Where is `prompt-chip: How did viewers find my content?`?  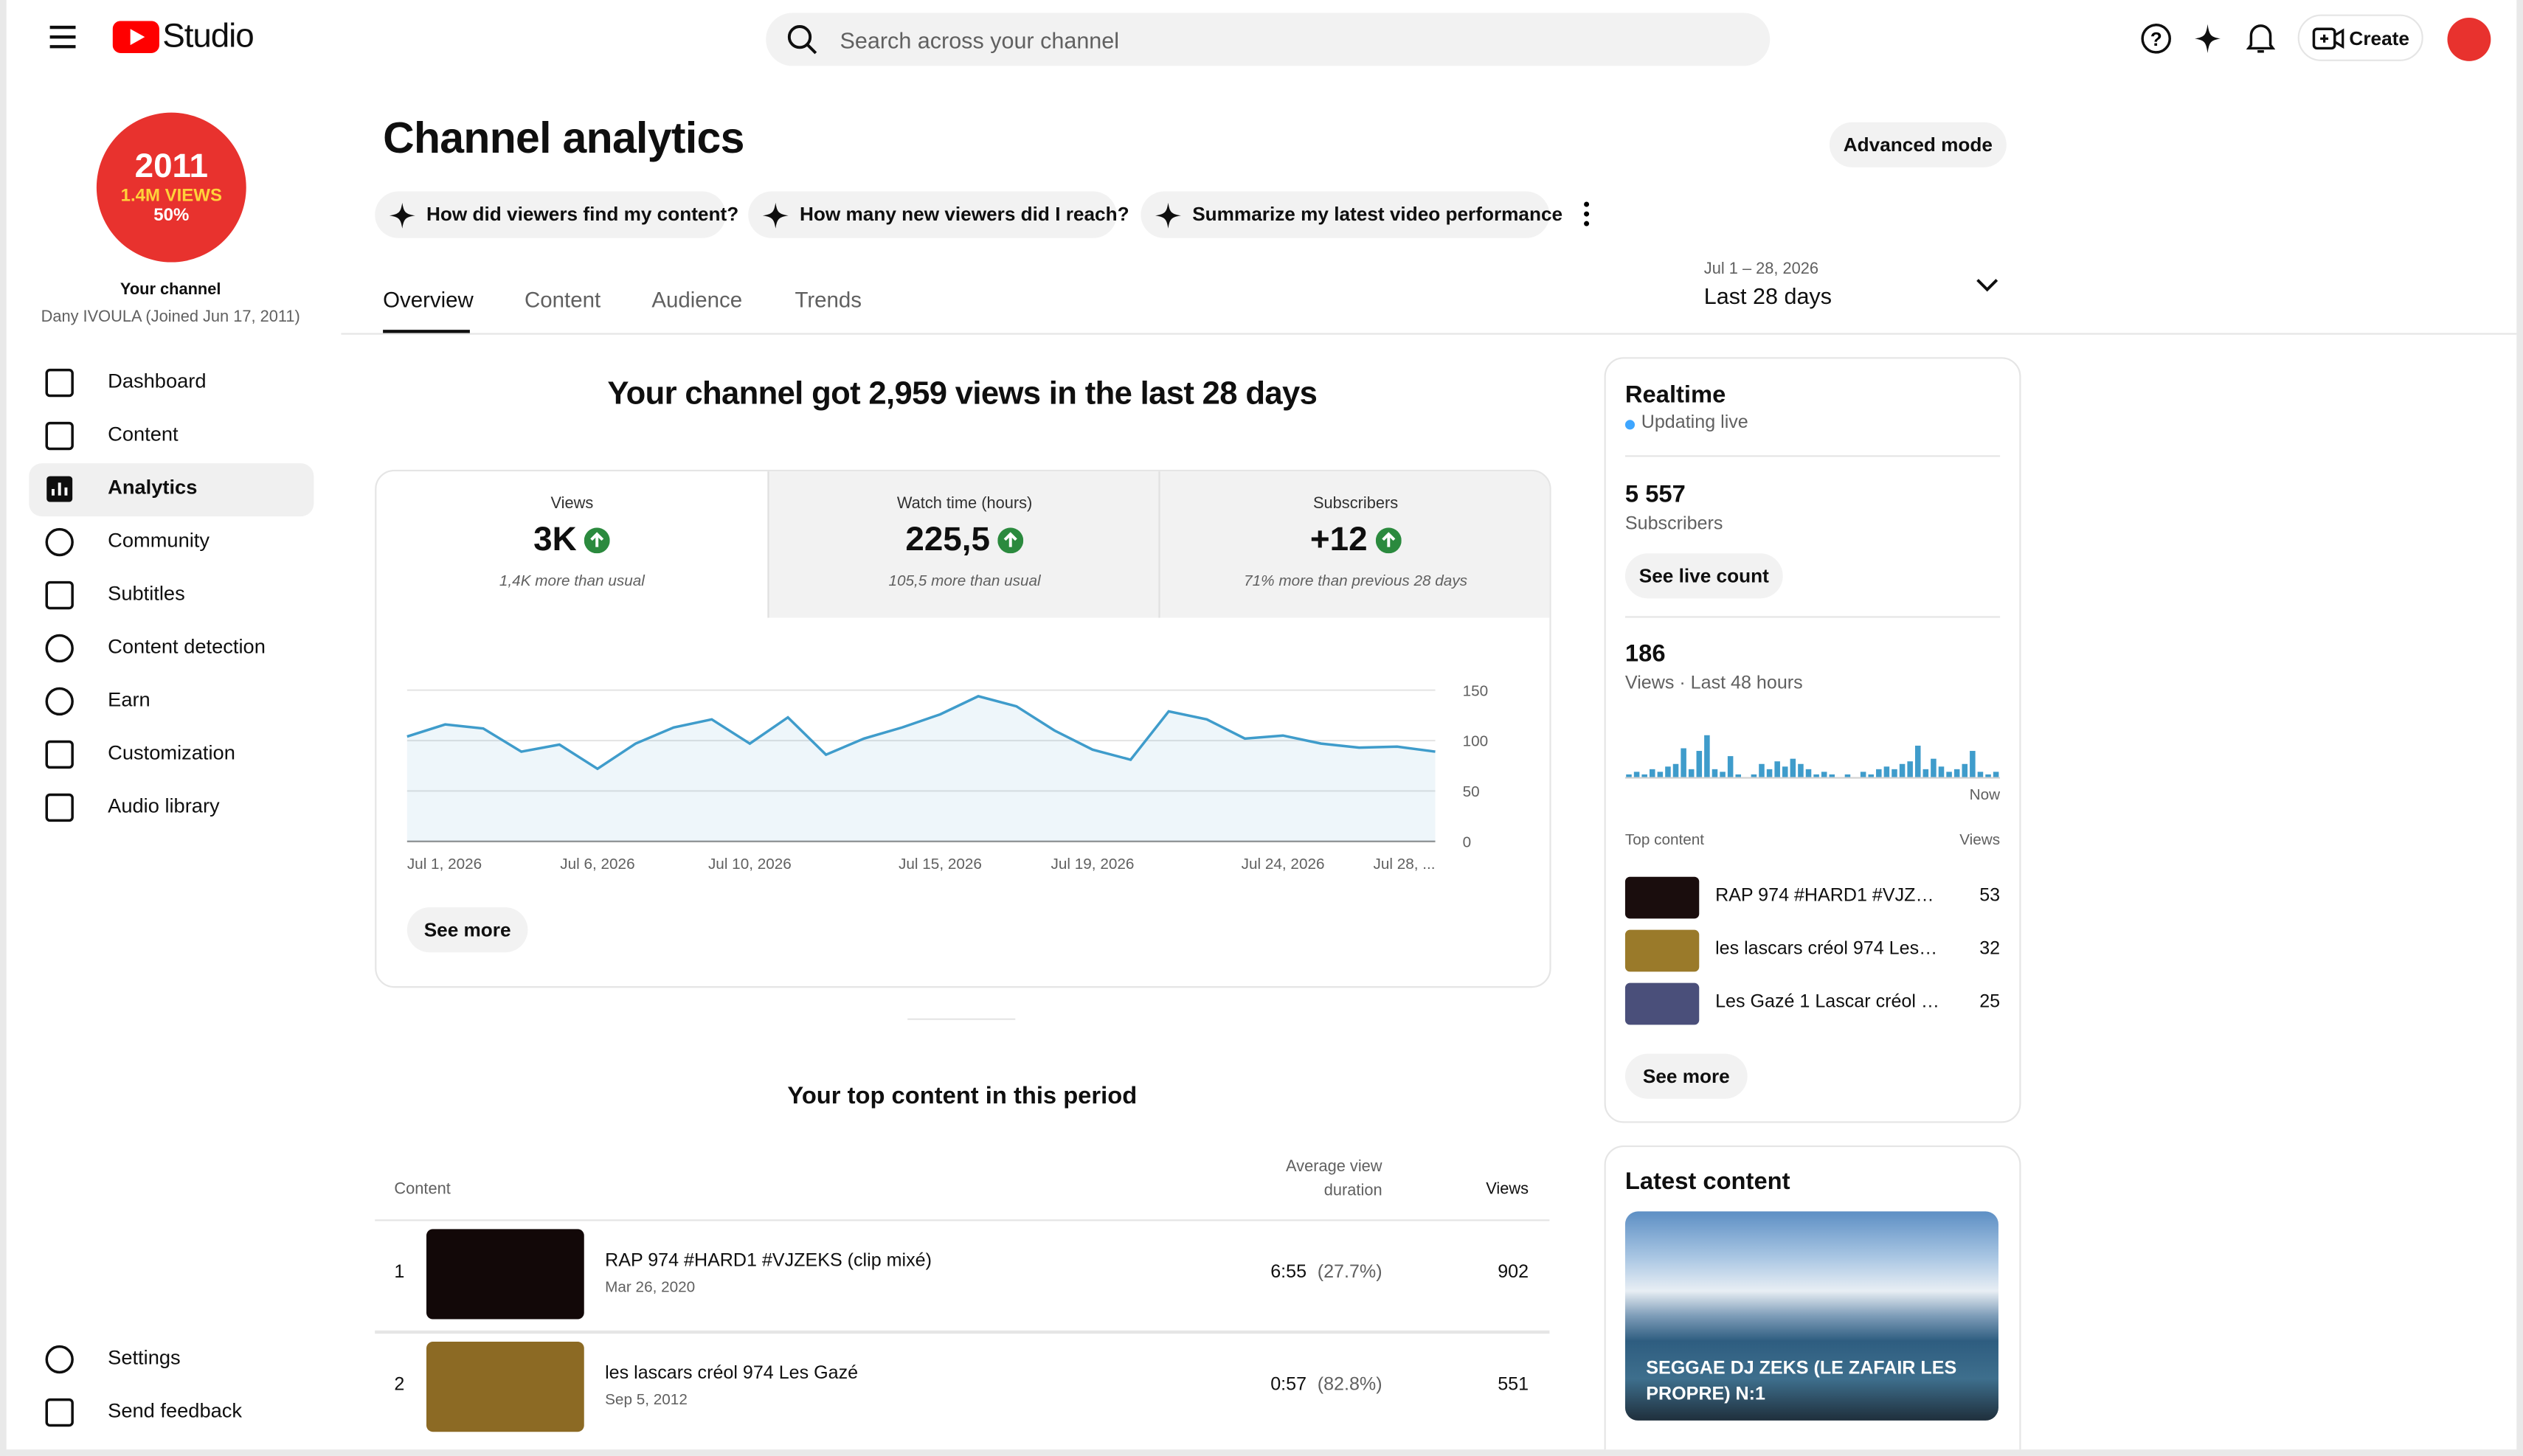 prompt-chip: How did viewers find my content? is located at coordinates (556, 214).